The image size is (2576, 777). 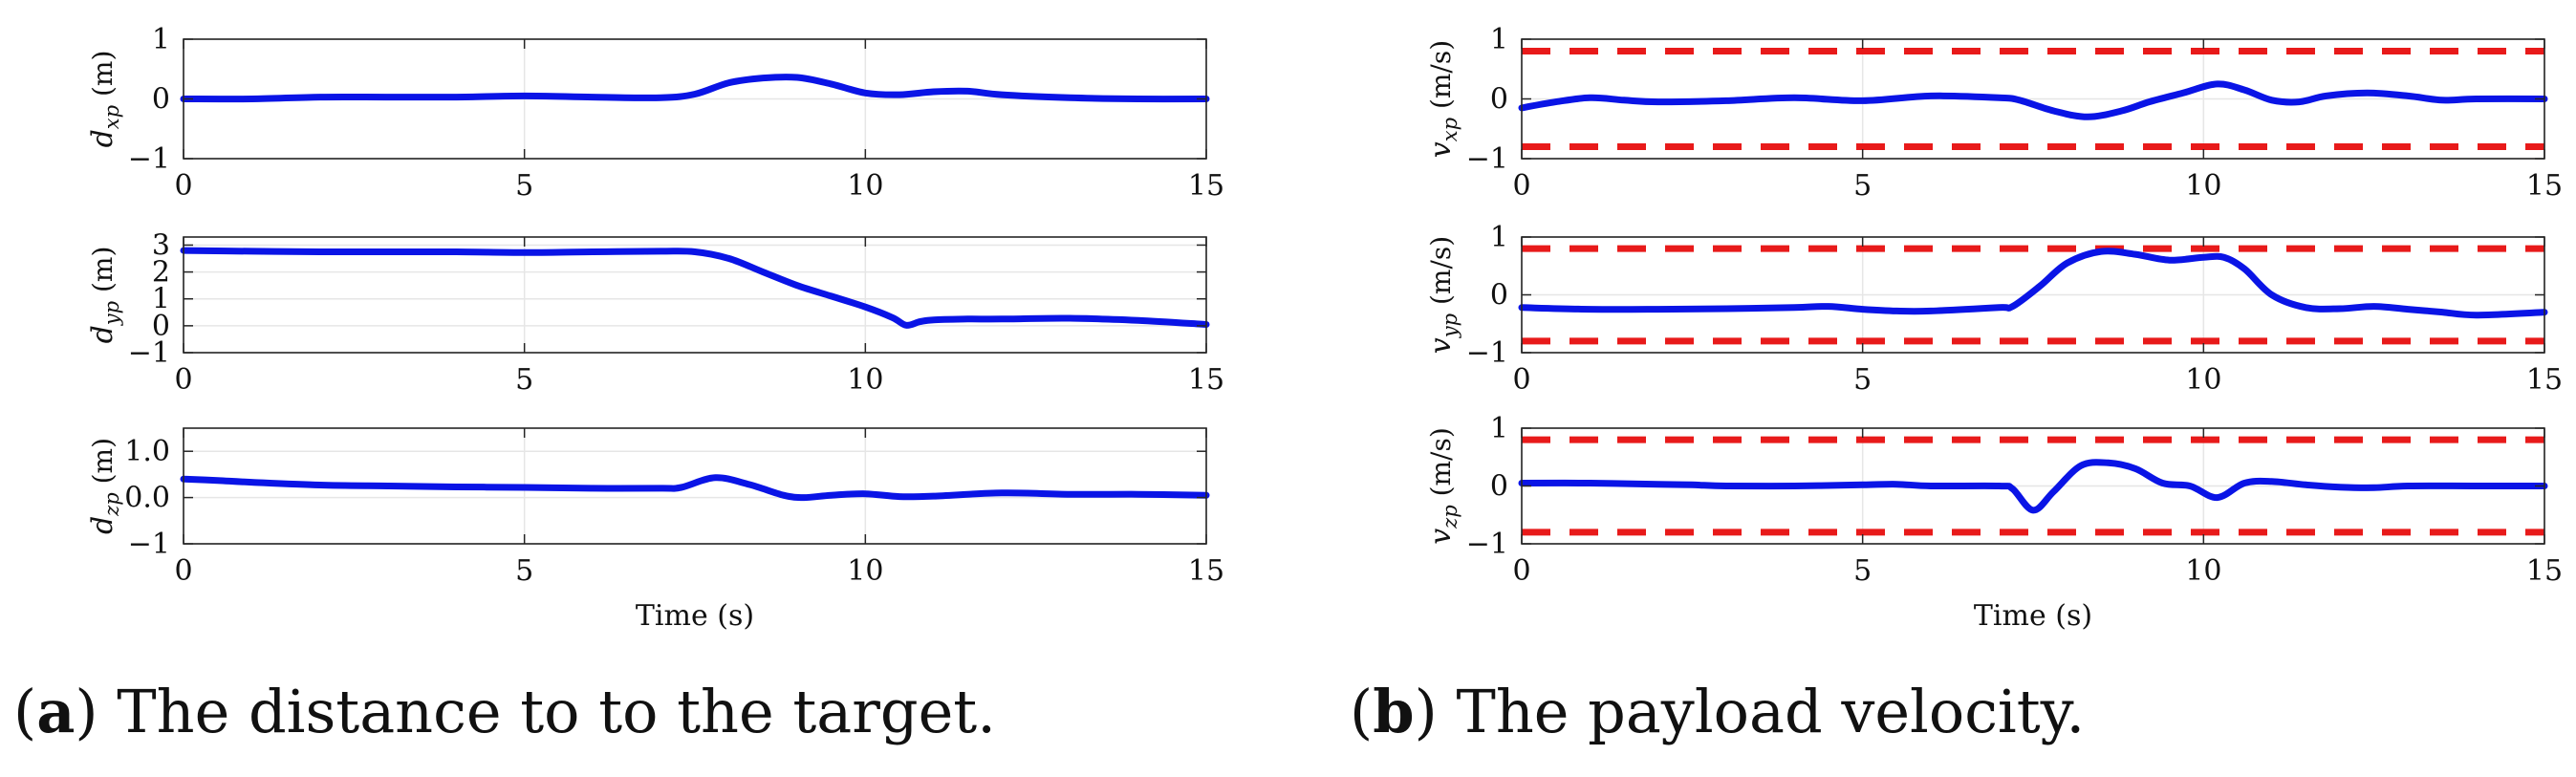 I want to click on y-axis-label: dyp (m), so click(x=104, y=295).